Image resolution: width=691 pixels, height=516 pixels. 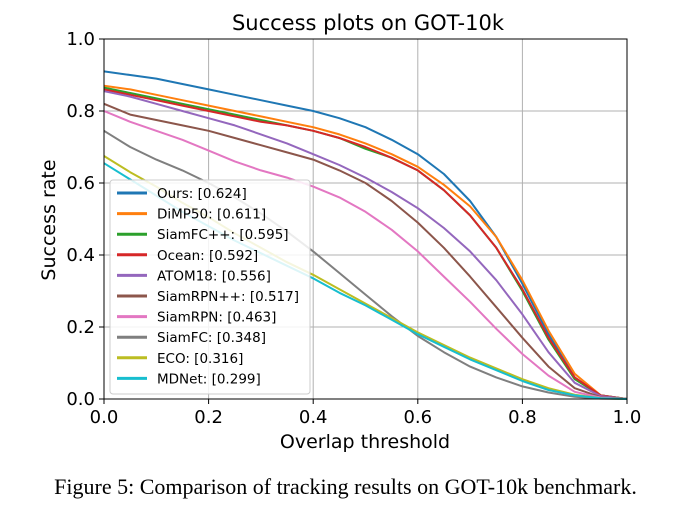 What do you see at coordinates (80, 327) in the screenshot?
I see `y-tick-label: 0.2` at bounding box center [80, 327].